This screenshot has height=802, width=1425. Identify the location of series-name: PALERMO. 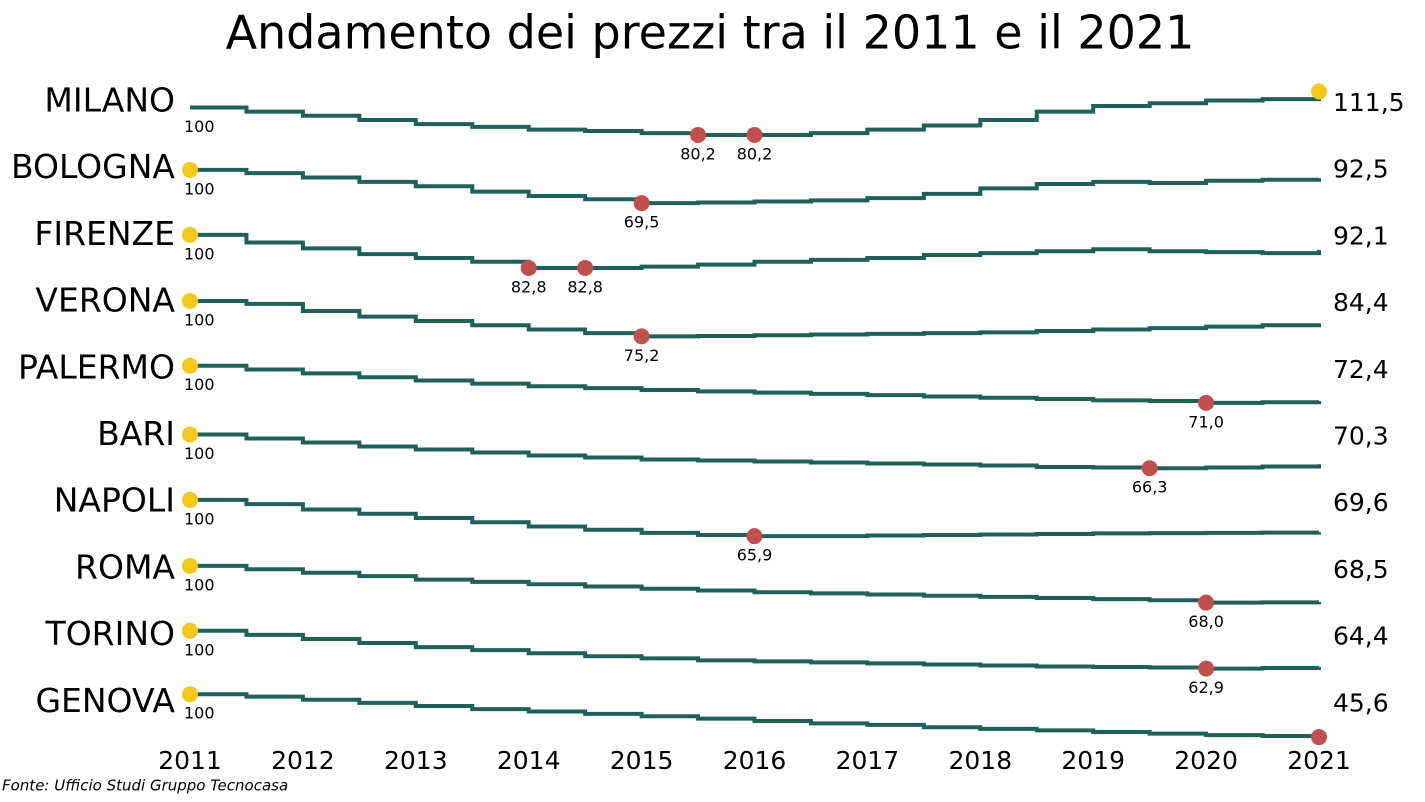
(96, 366).